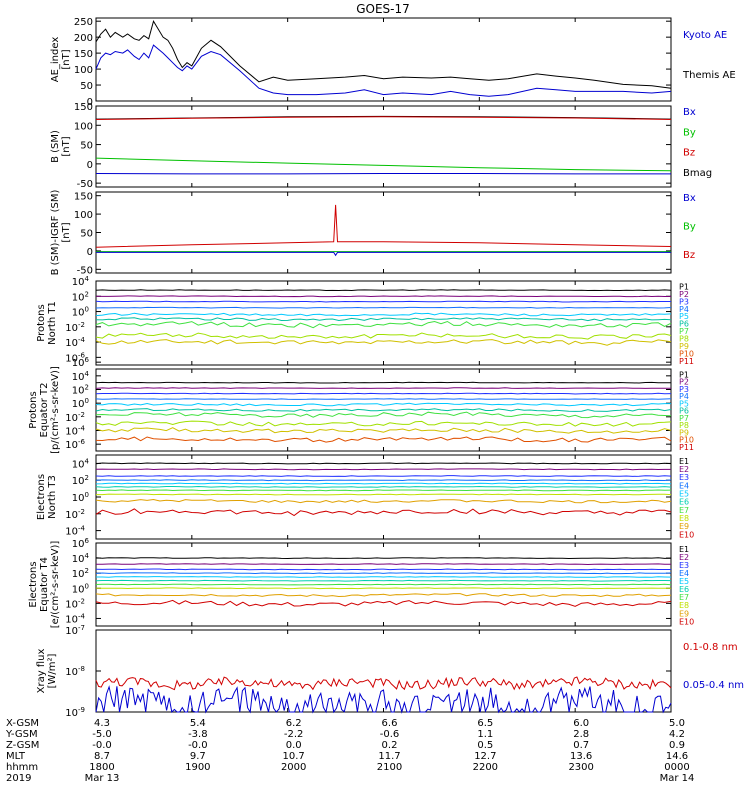  What do you see at coordinates (684, 494) in the screenshot?
I see `legend-entry: E5` at bounding box center [684, 494].